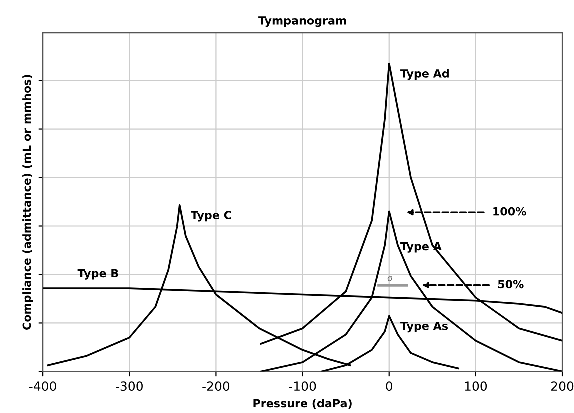  I want to click on annotation: 50%, so click(511, 284).